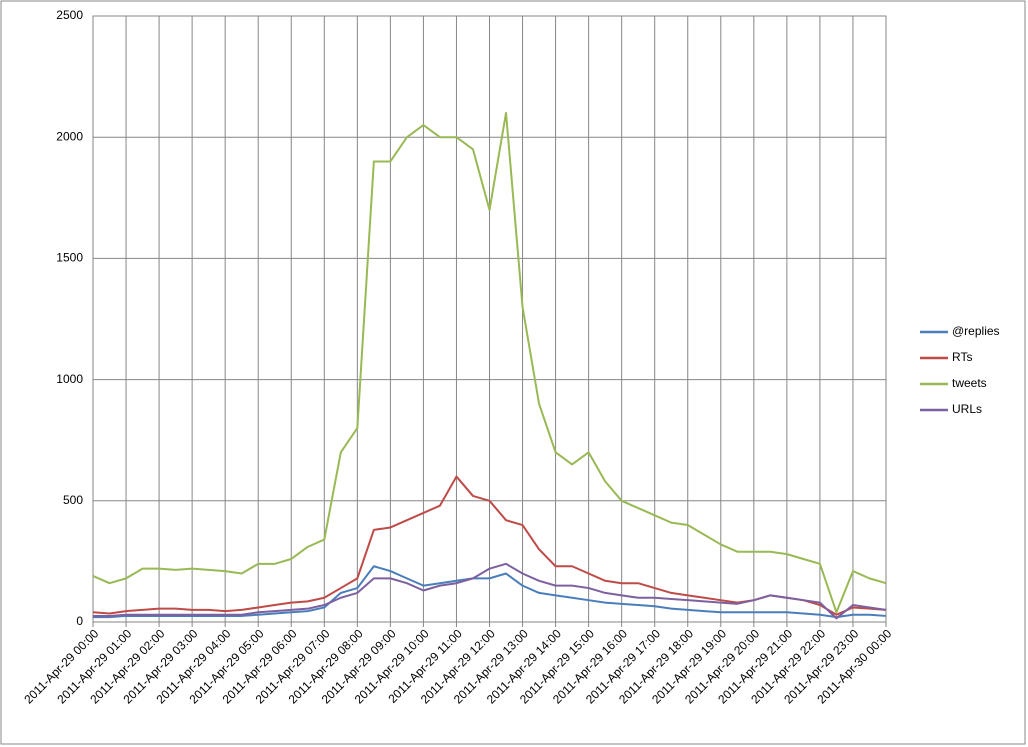 Image resolution: width=1028 pixels, height=747 pixels. What do you see at coordinates (976, 331) in the screenshot?
I see `legend-label: @replies` at bounding box center [976, 331].